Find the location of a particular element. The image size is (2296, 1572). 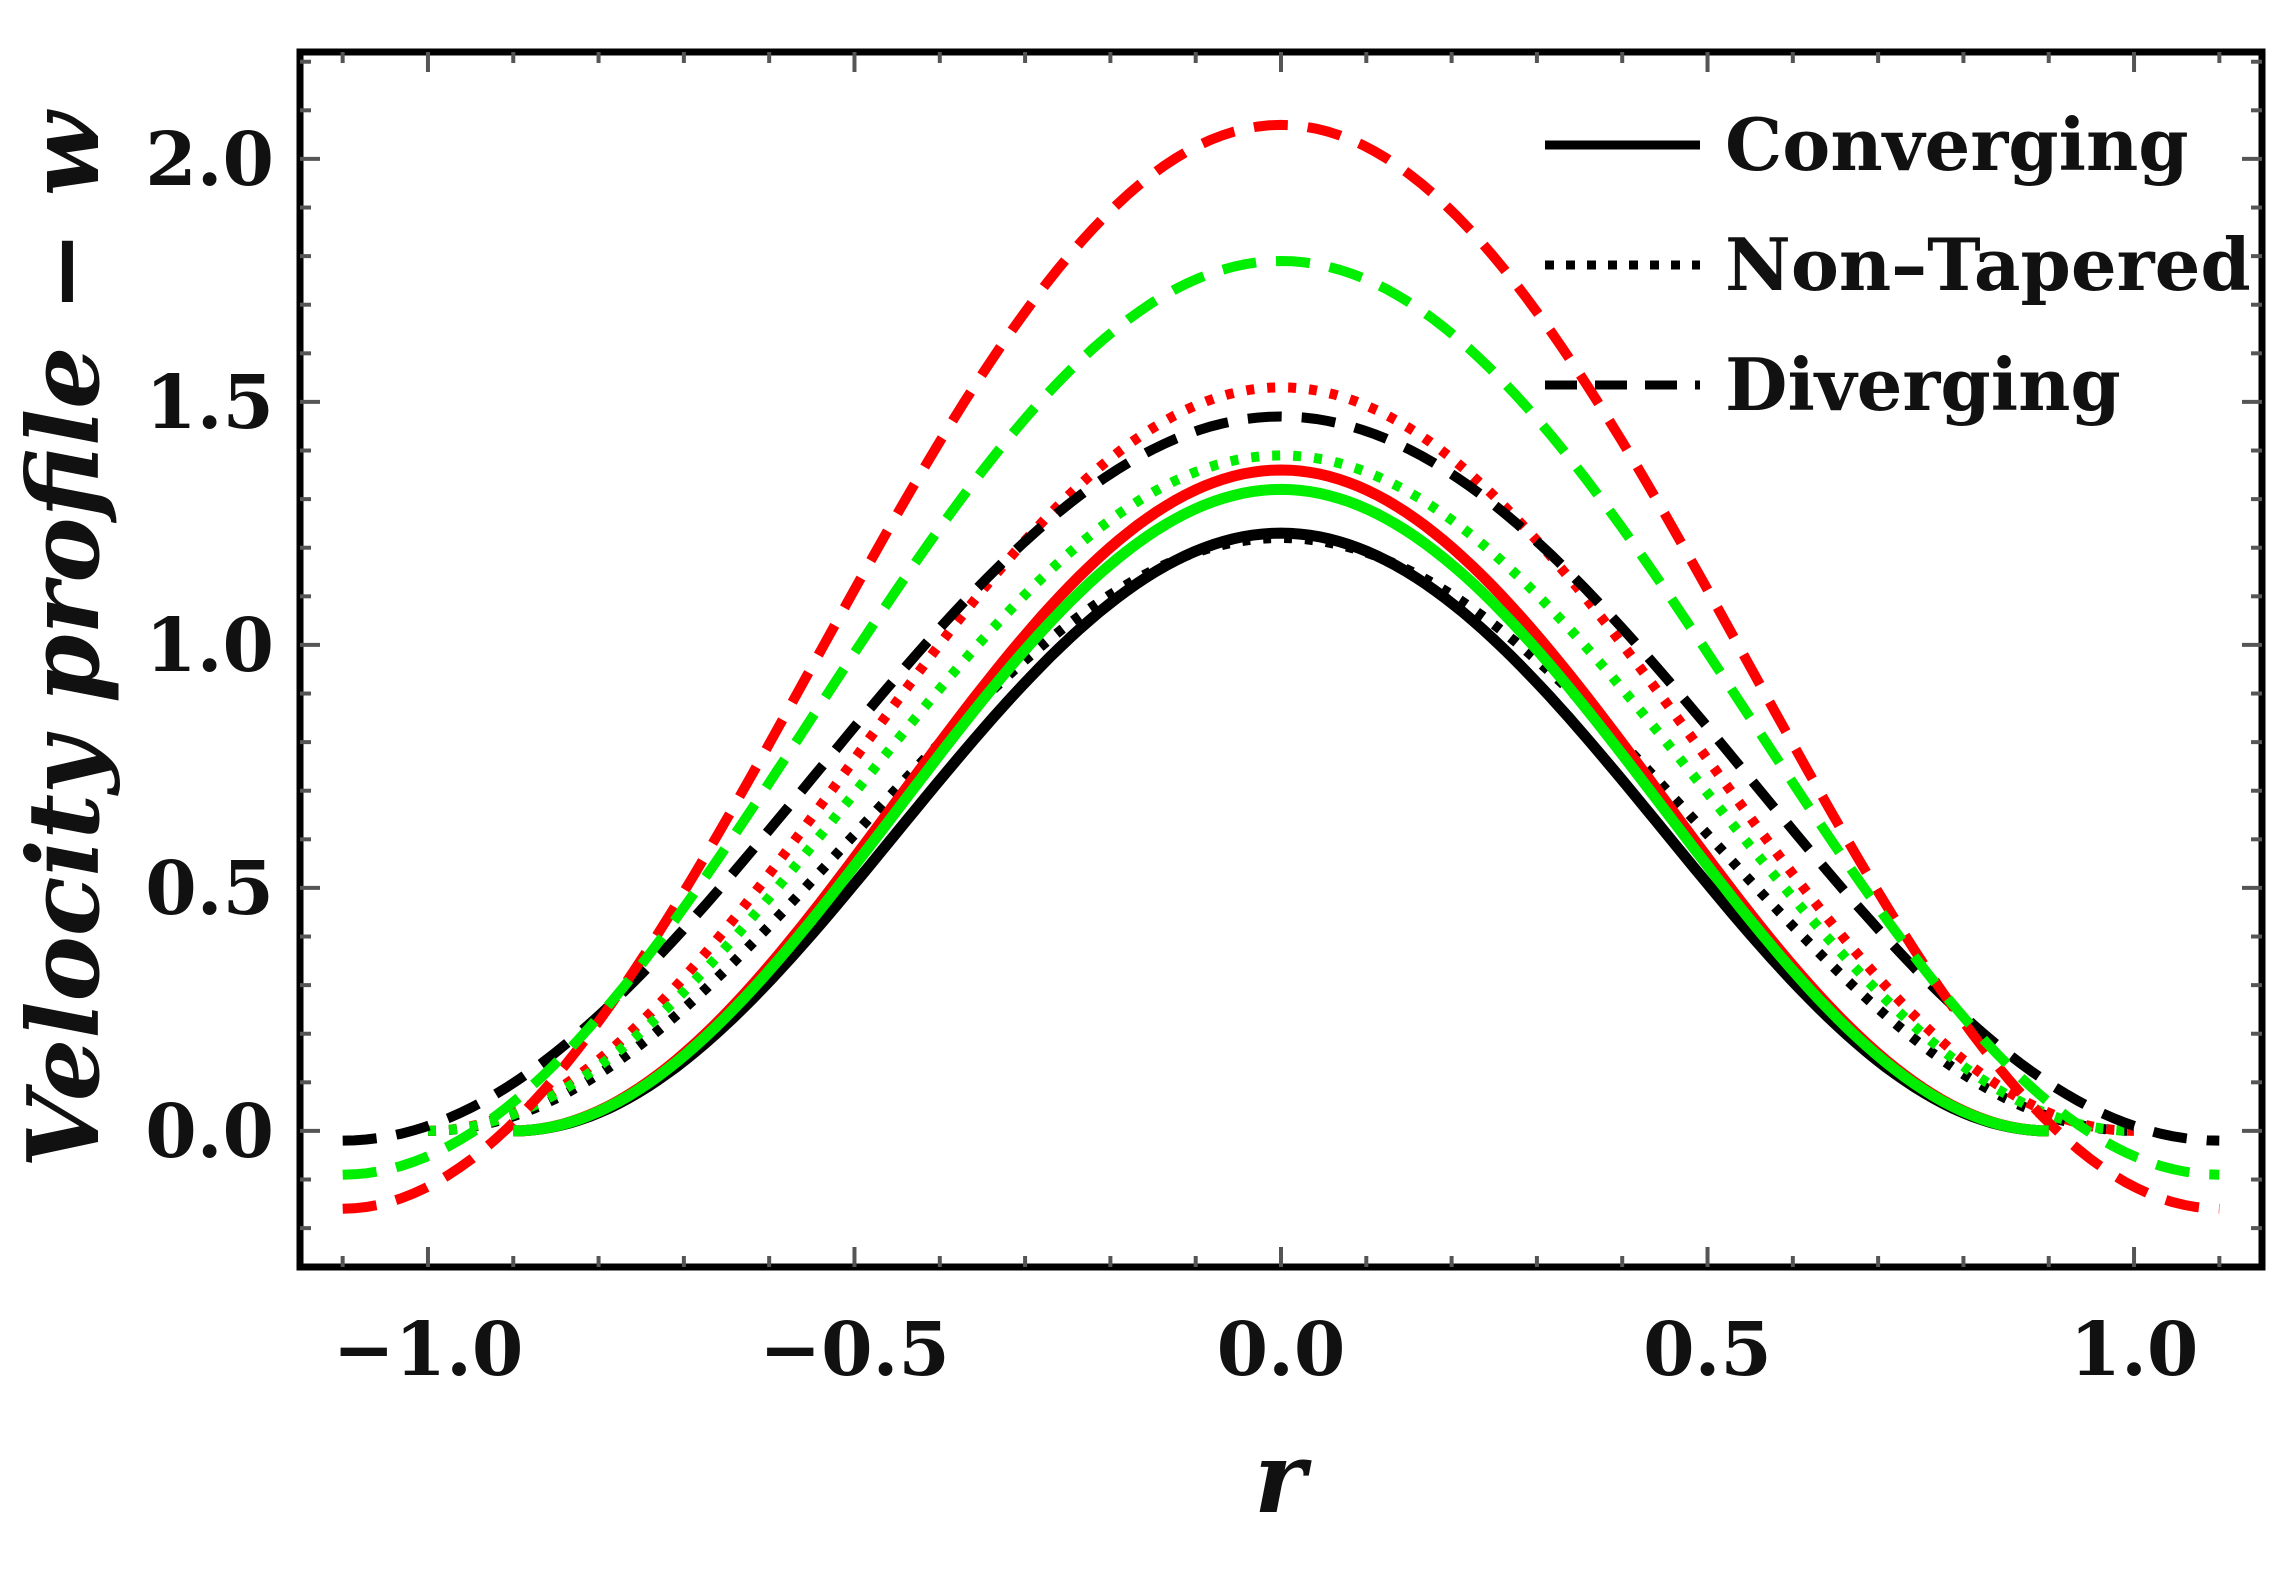

x-tick-label: −1.0 is located at coordinates (428, 1350).